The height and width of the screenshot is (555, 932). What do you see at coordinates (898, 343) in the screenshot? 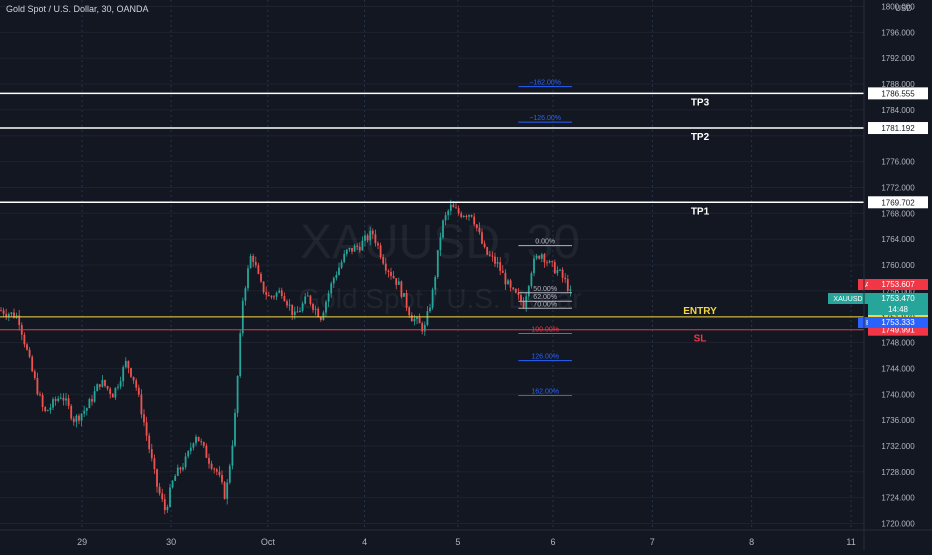
I see `price-tick-label: 1748.000` at bounding box center [898, 343].